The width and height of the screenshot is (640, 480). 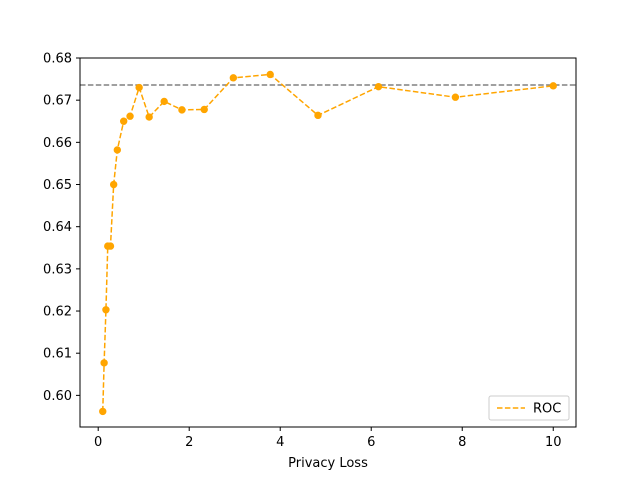 I want to click on y-tick-label: 0.65, so click(x=57, y=185).